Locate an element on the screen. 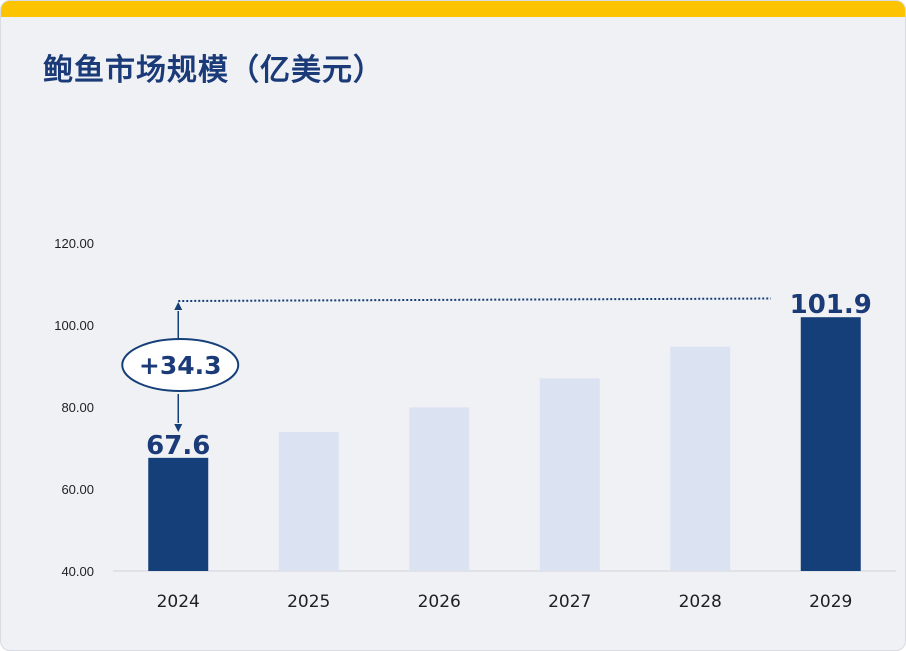 Image resolution: width=906 pixels, height=651 pixels. chart-title: 鲍鱼市场规模（亿美元） is located at coordinates (213, 70).